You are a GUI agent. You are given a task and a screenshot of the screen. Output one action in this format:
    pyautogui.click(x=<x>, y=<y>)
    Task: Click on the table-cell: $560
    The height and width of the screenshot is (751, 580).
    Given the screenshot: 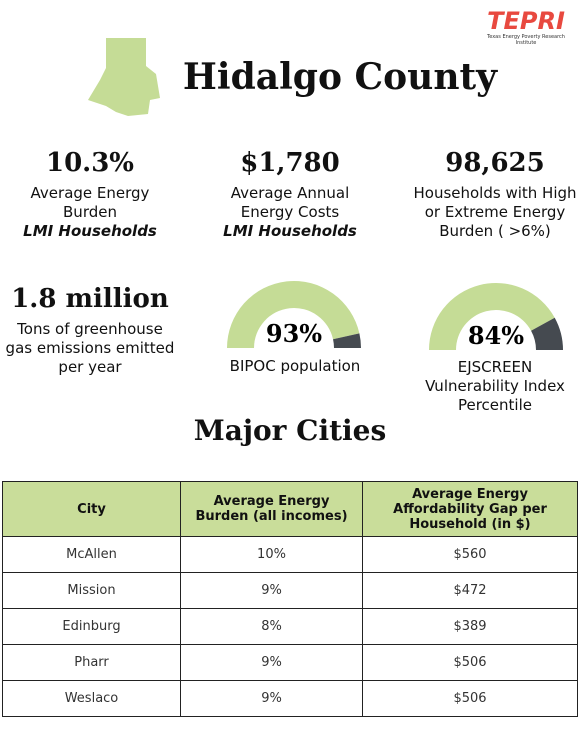 What is the action you would take?
    pyautogui.click(x=470, y=554)
    